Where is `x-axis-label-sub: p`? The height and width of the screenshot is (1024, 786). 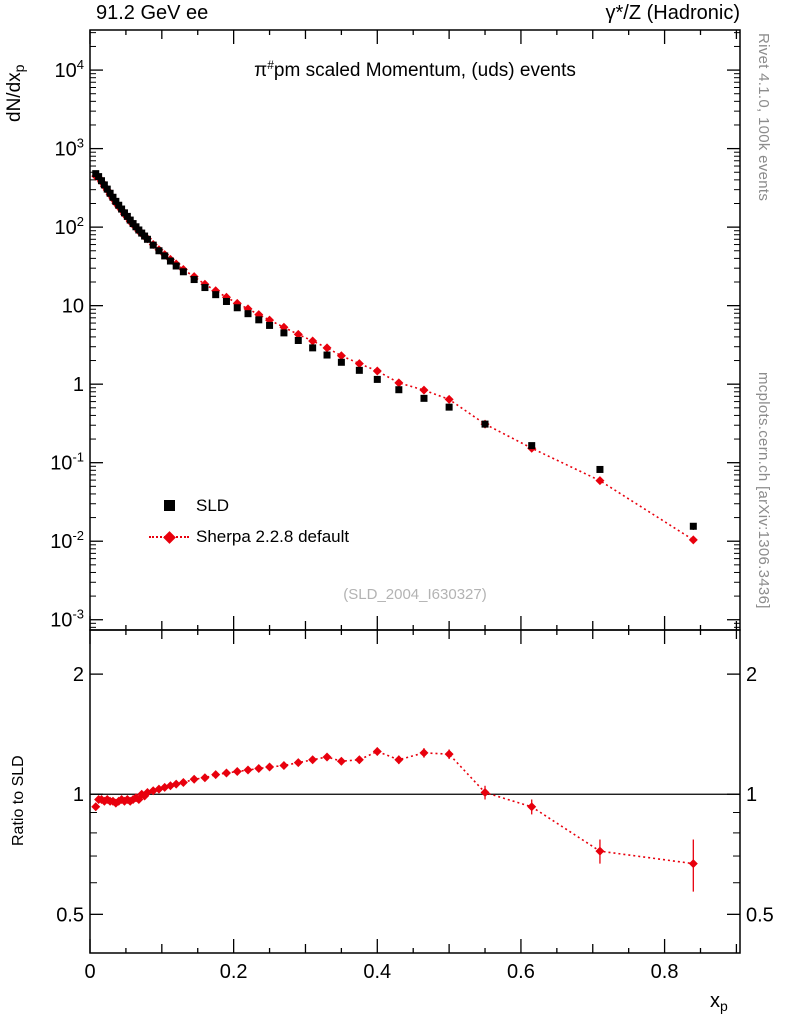
x-axis-label-sub: p is located at coordinates (724, 1006).